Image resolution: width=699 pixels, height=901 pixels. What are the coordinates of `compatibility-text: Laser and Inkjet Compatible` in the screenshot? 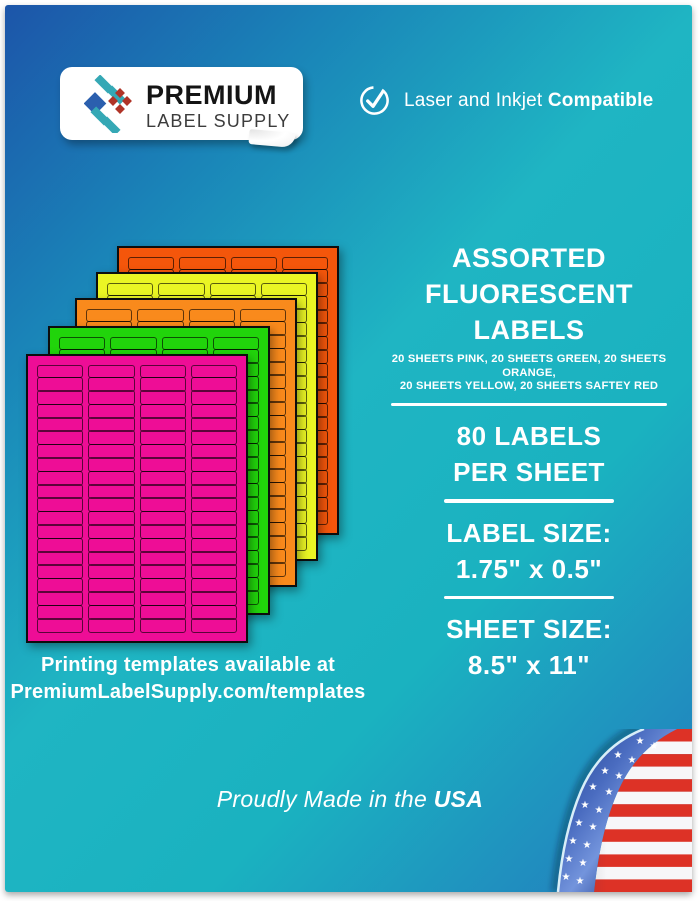 It's located at (528, 101).